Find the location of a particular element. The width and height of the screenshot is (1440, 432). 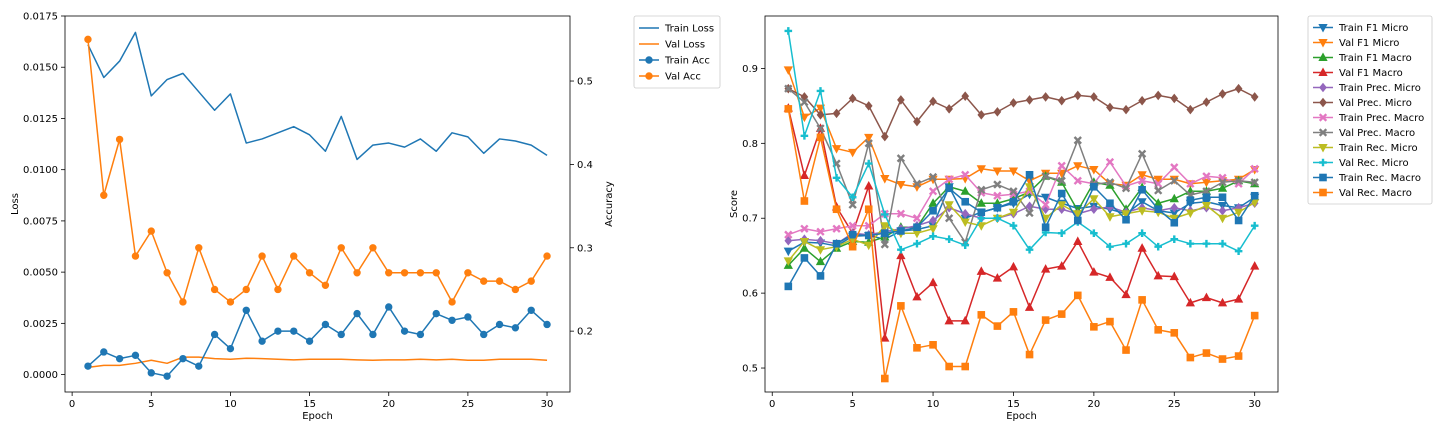

legend-label: Train Prec. Micro is located at coordinates (1379, 88).